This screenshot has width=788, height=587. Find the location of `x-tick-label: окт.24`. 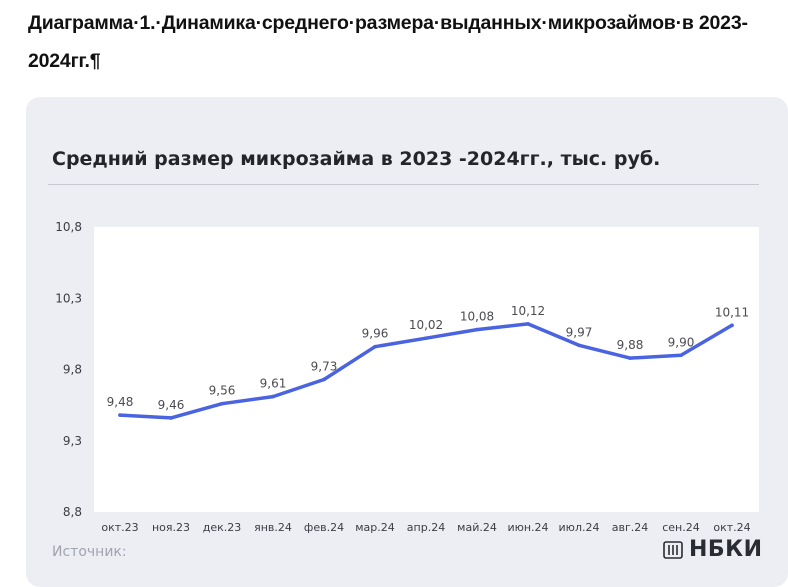

x-tick-label: окт.24 is located at coordinates (731, 527).